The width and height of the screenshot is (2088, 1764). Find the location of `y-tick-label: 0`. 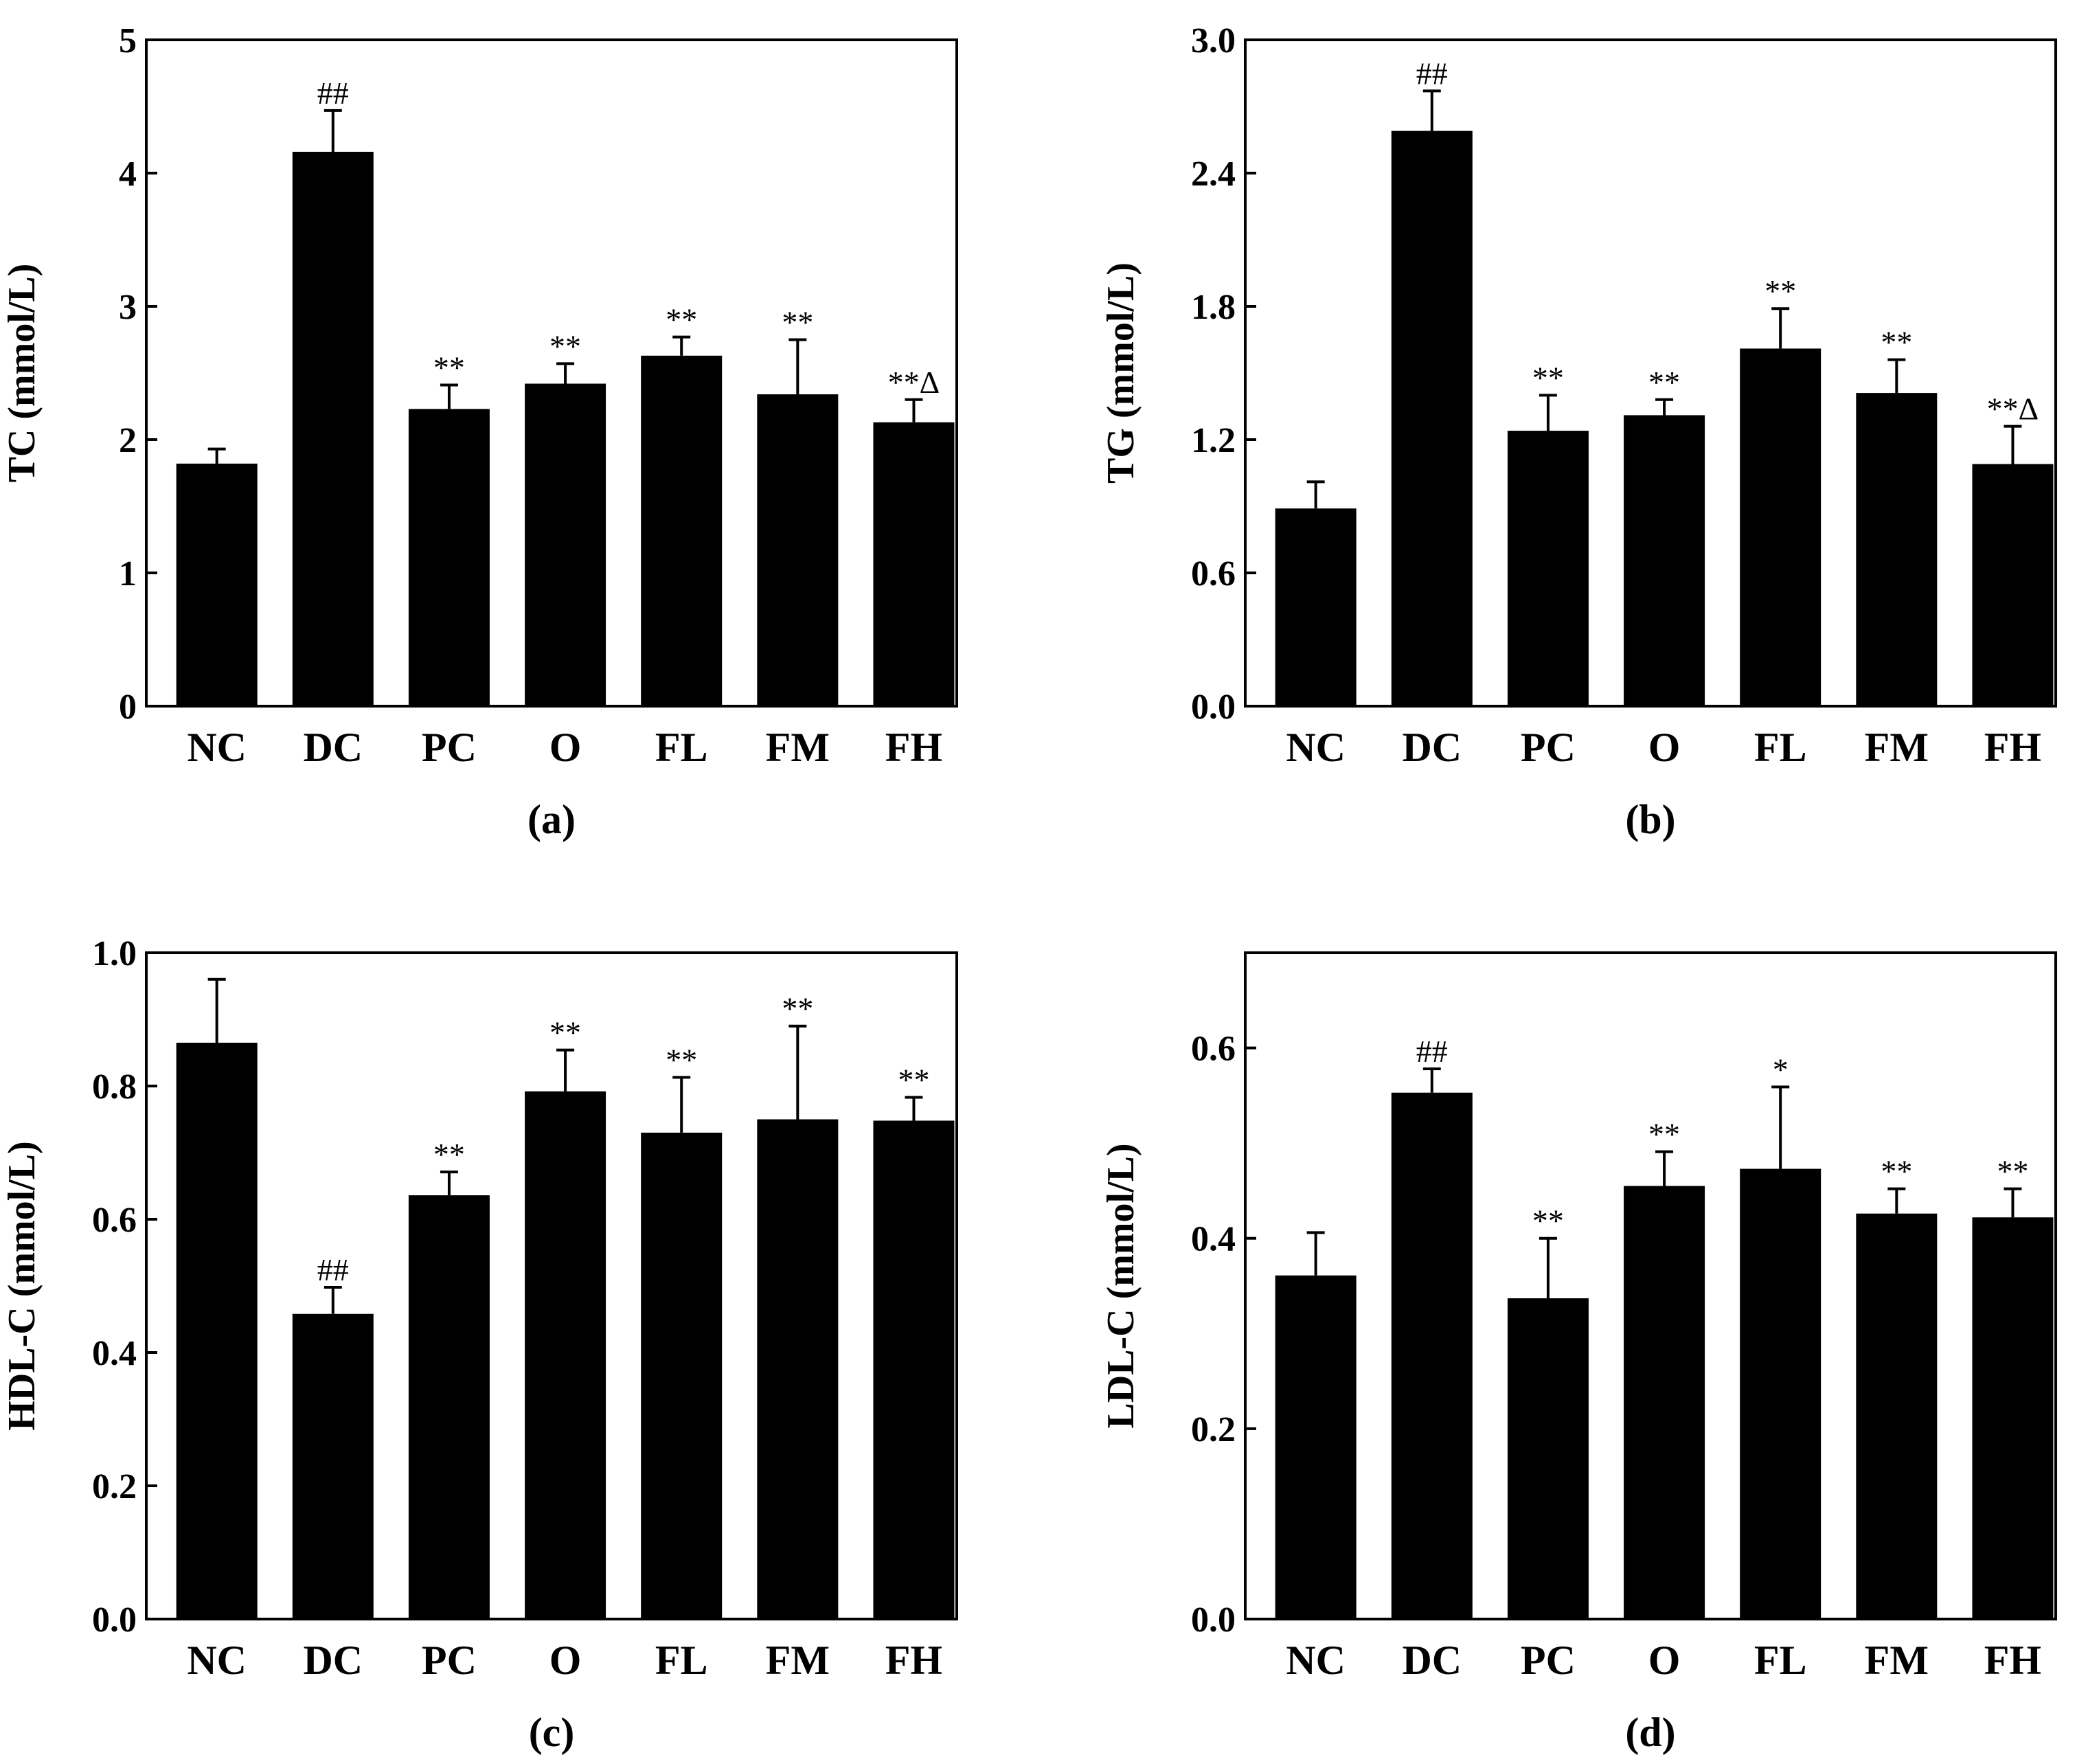

y-tick-label: 0 is located at coordinates (128, 707).